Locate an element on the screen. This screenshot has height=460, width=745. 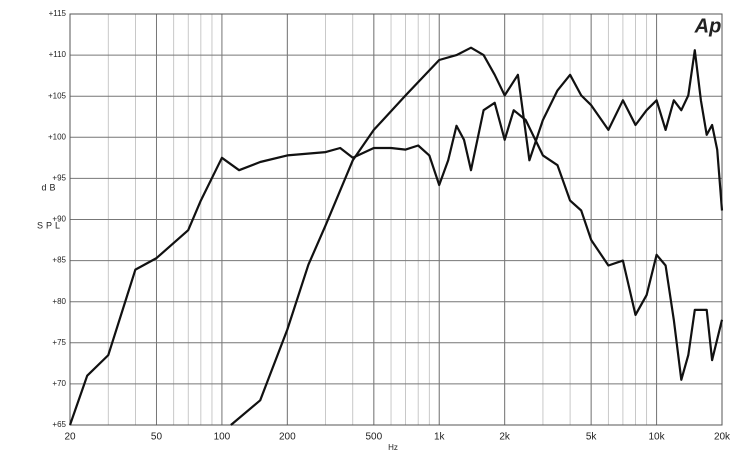
y-tick-label: +80 is located at coordinates (59, 301).